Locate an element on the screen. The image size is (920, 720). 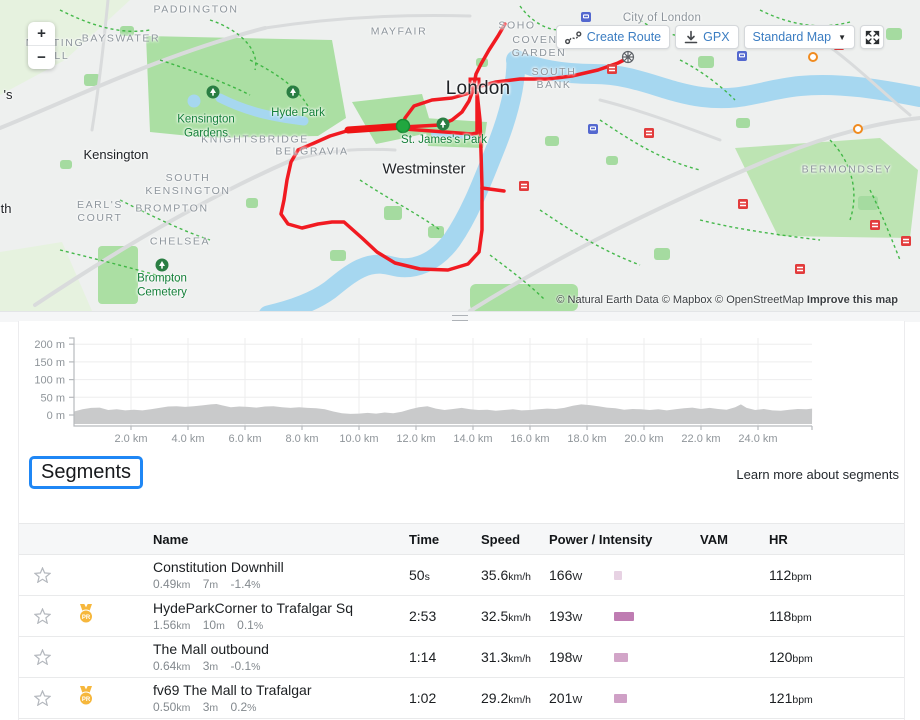
segment-stats: 0.50km 3m 0.2% is located at coordinates (205, 707).